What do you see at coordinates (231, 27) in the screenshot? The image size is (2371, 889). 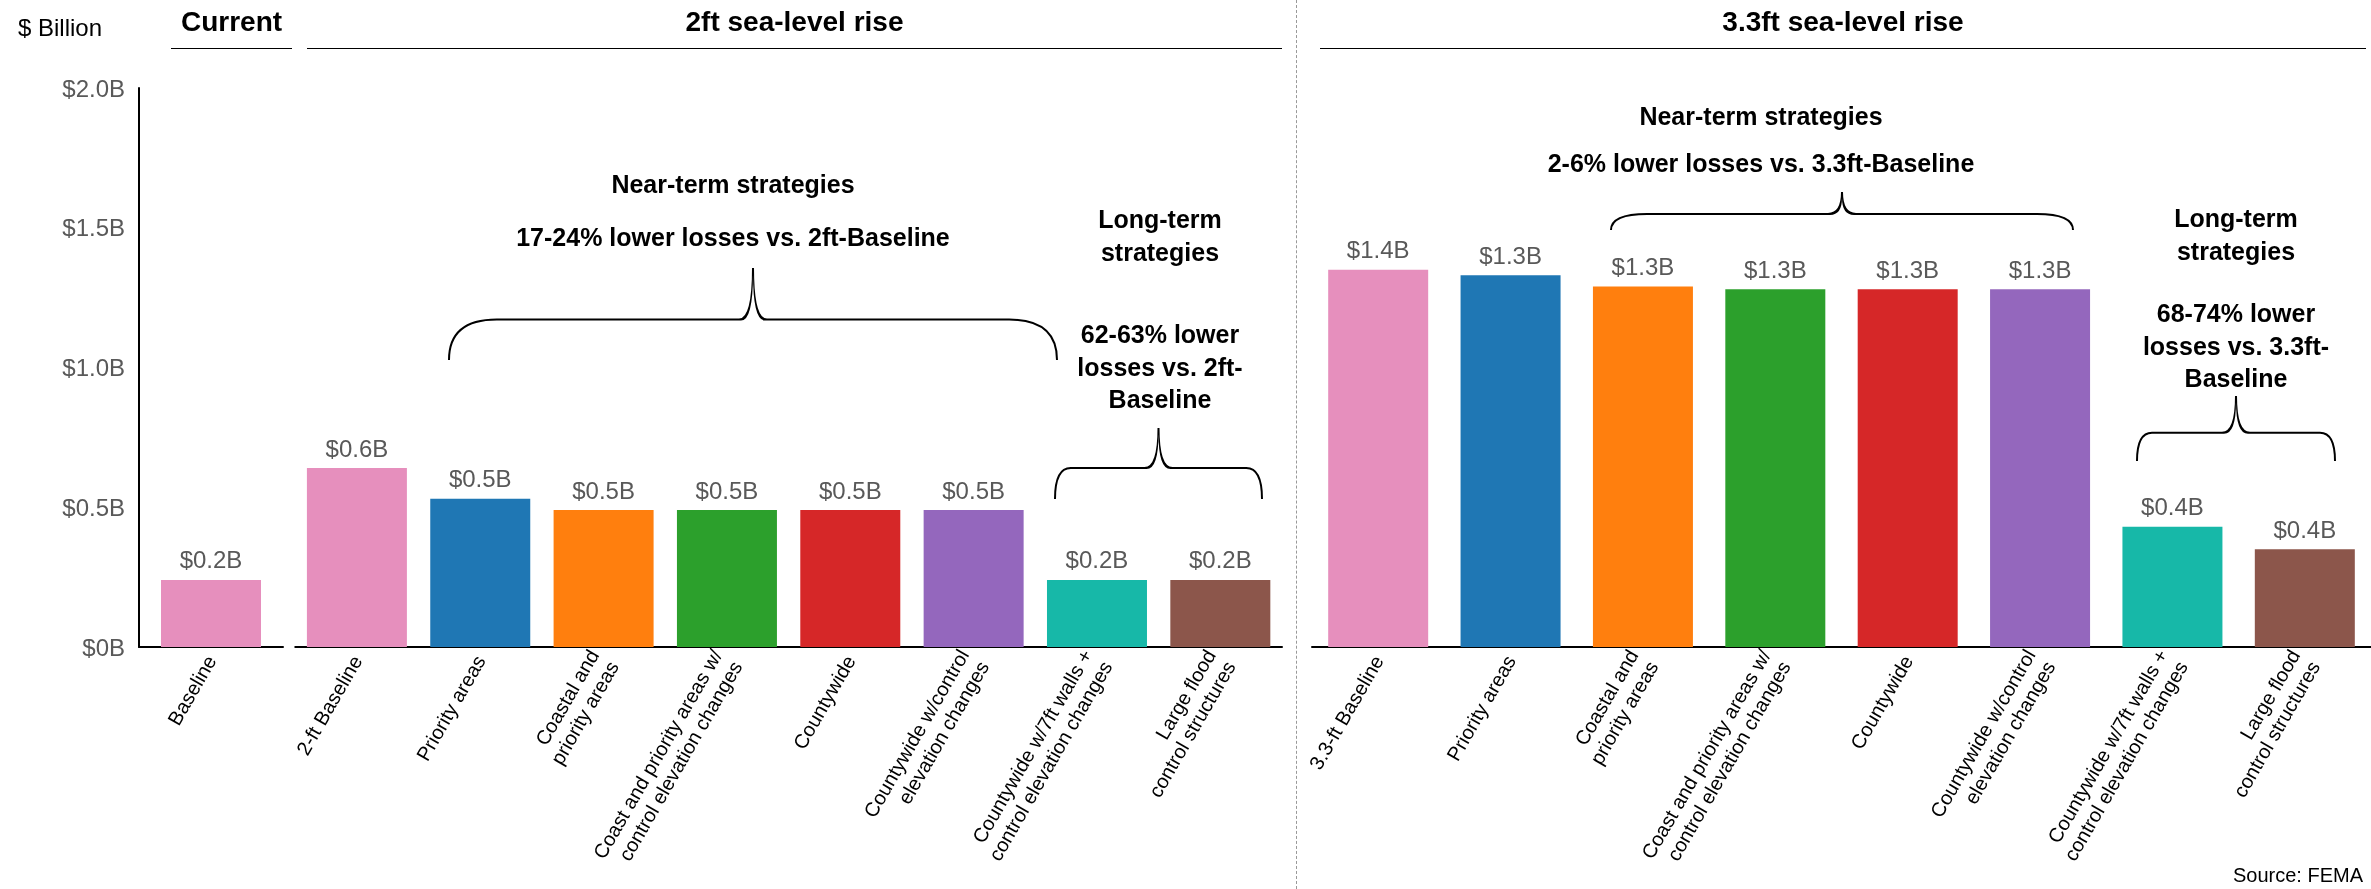 I see `chart-title: Current` at bounding box center [231, 27].